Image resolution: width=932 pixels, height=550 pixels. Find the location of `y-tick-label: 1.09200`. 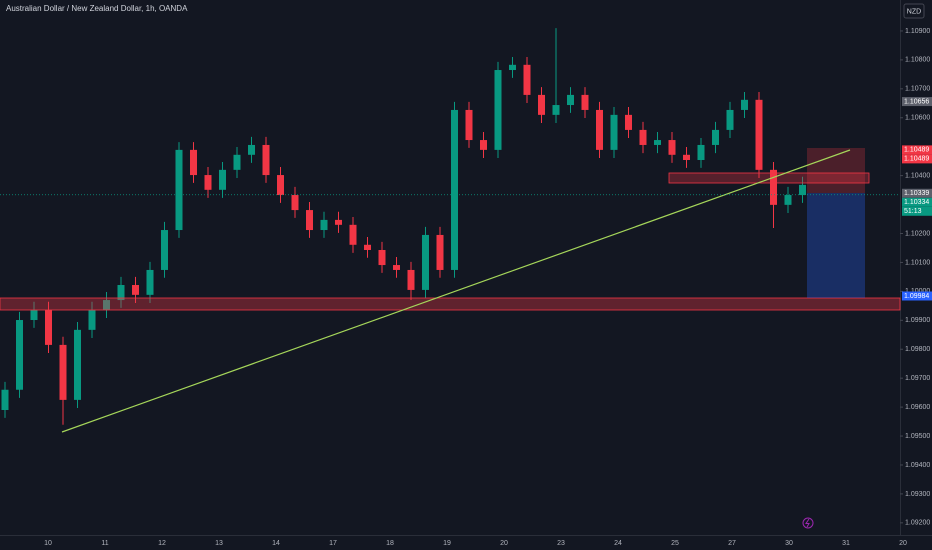

y-tick-label: 1.09200 is located at coordinates (917, 523).